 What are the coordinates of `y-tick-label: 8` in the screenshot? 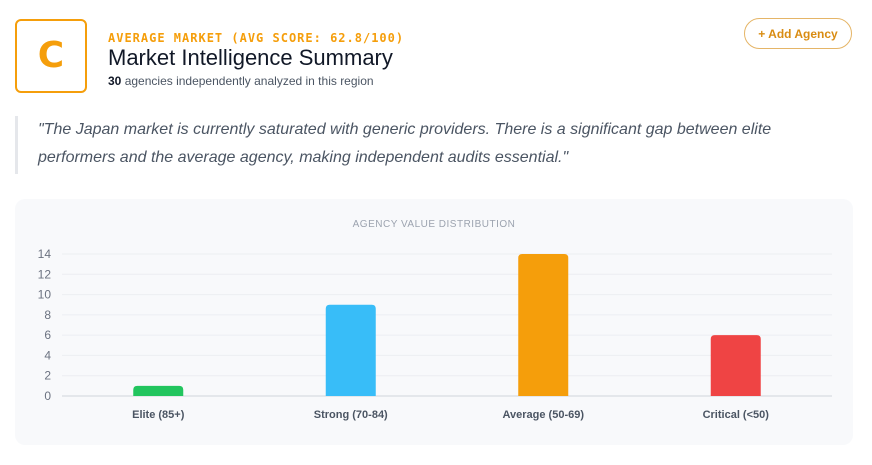 It's located at (47, 315).